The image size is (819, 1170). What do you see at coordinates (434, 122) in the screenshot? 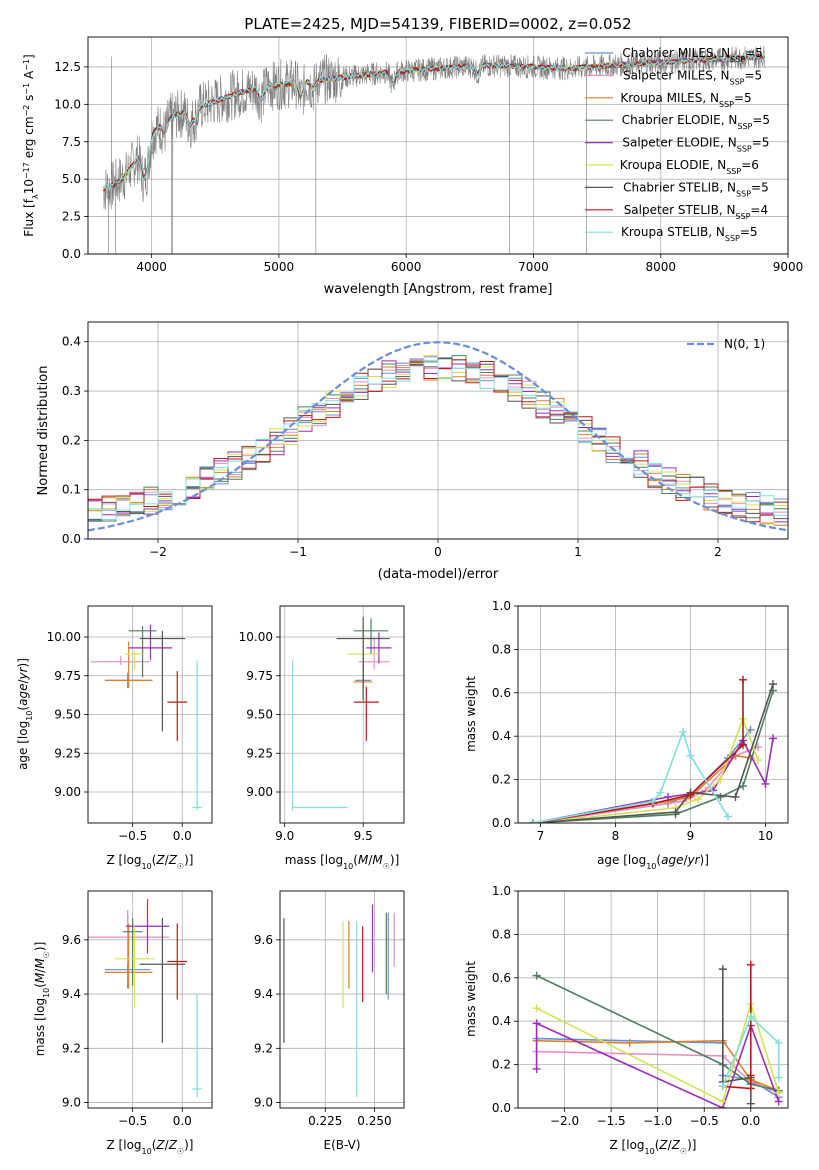
I see `model-spectrum-kroupa-stelib` at bounding box center [434, 122].